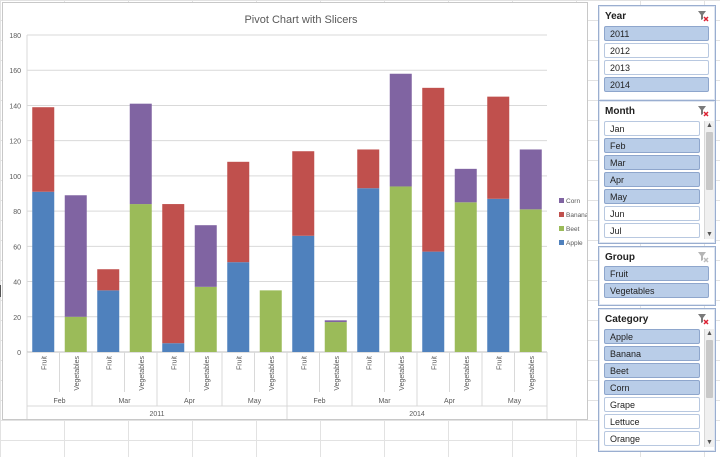  Describe the element at coordinates (156, 414) in the screenshot. I see `year-group-label: 2011` at that location.